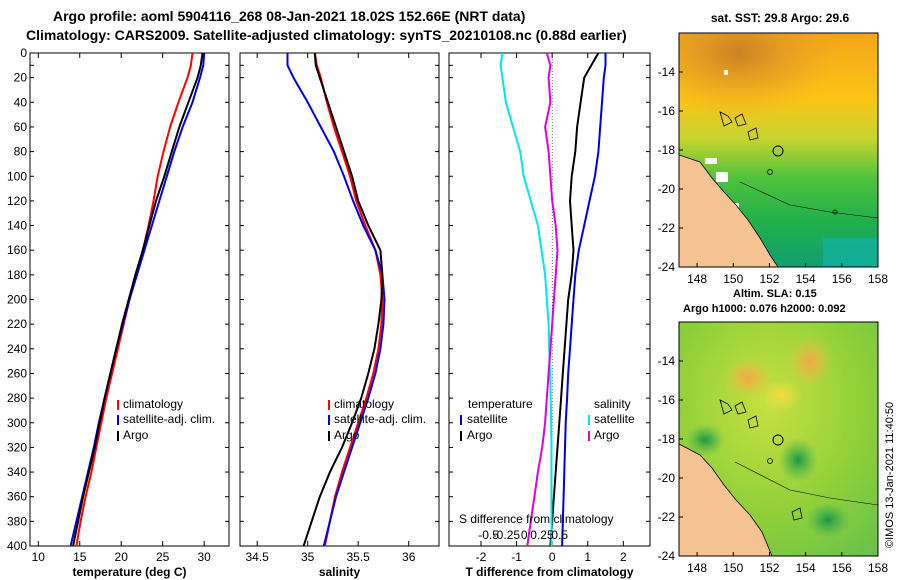 The width and height of the screenshot is (900, 580). Describe the element at coordinates (17, 447) in the screenshot. I see `y-tick-label: 320` at that location.